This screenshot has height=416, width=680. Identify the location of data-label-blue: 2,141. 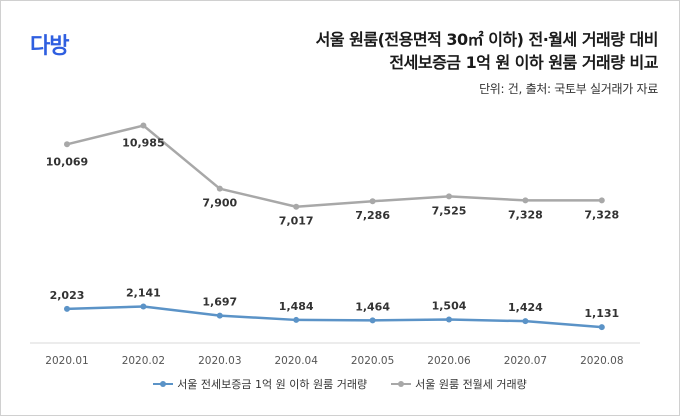
(143, 292).